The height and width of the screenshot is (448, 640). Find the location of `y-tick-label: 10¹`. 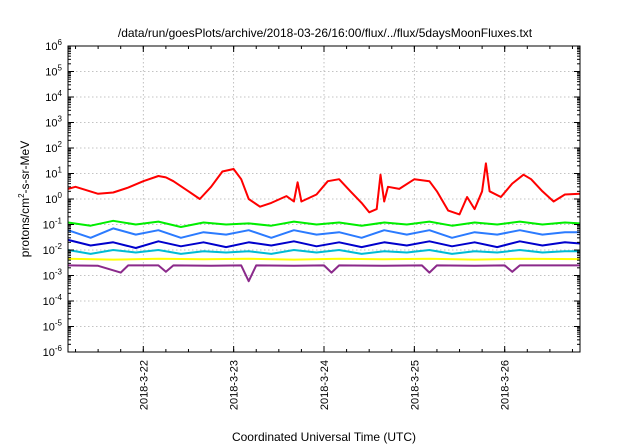

y-tick-label: 10¹ is located at coordinates (53, 173).